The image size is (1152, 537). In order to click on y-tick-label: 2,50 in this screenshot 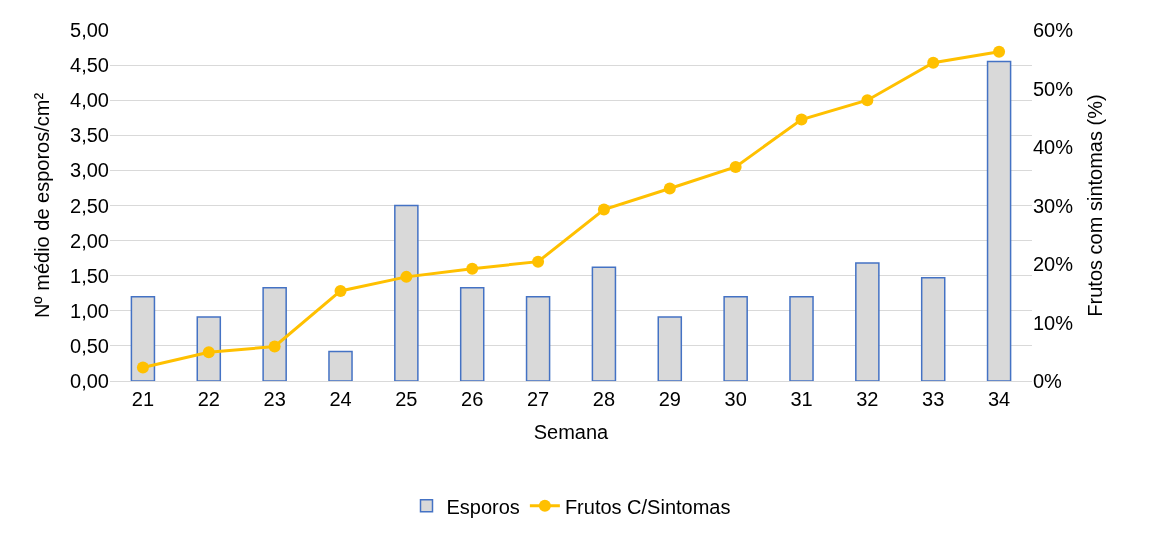, I will do `click(89, 205)`.